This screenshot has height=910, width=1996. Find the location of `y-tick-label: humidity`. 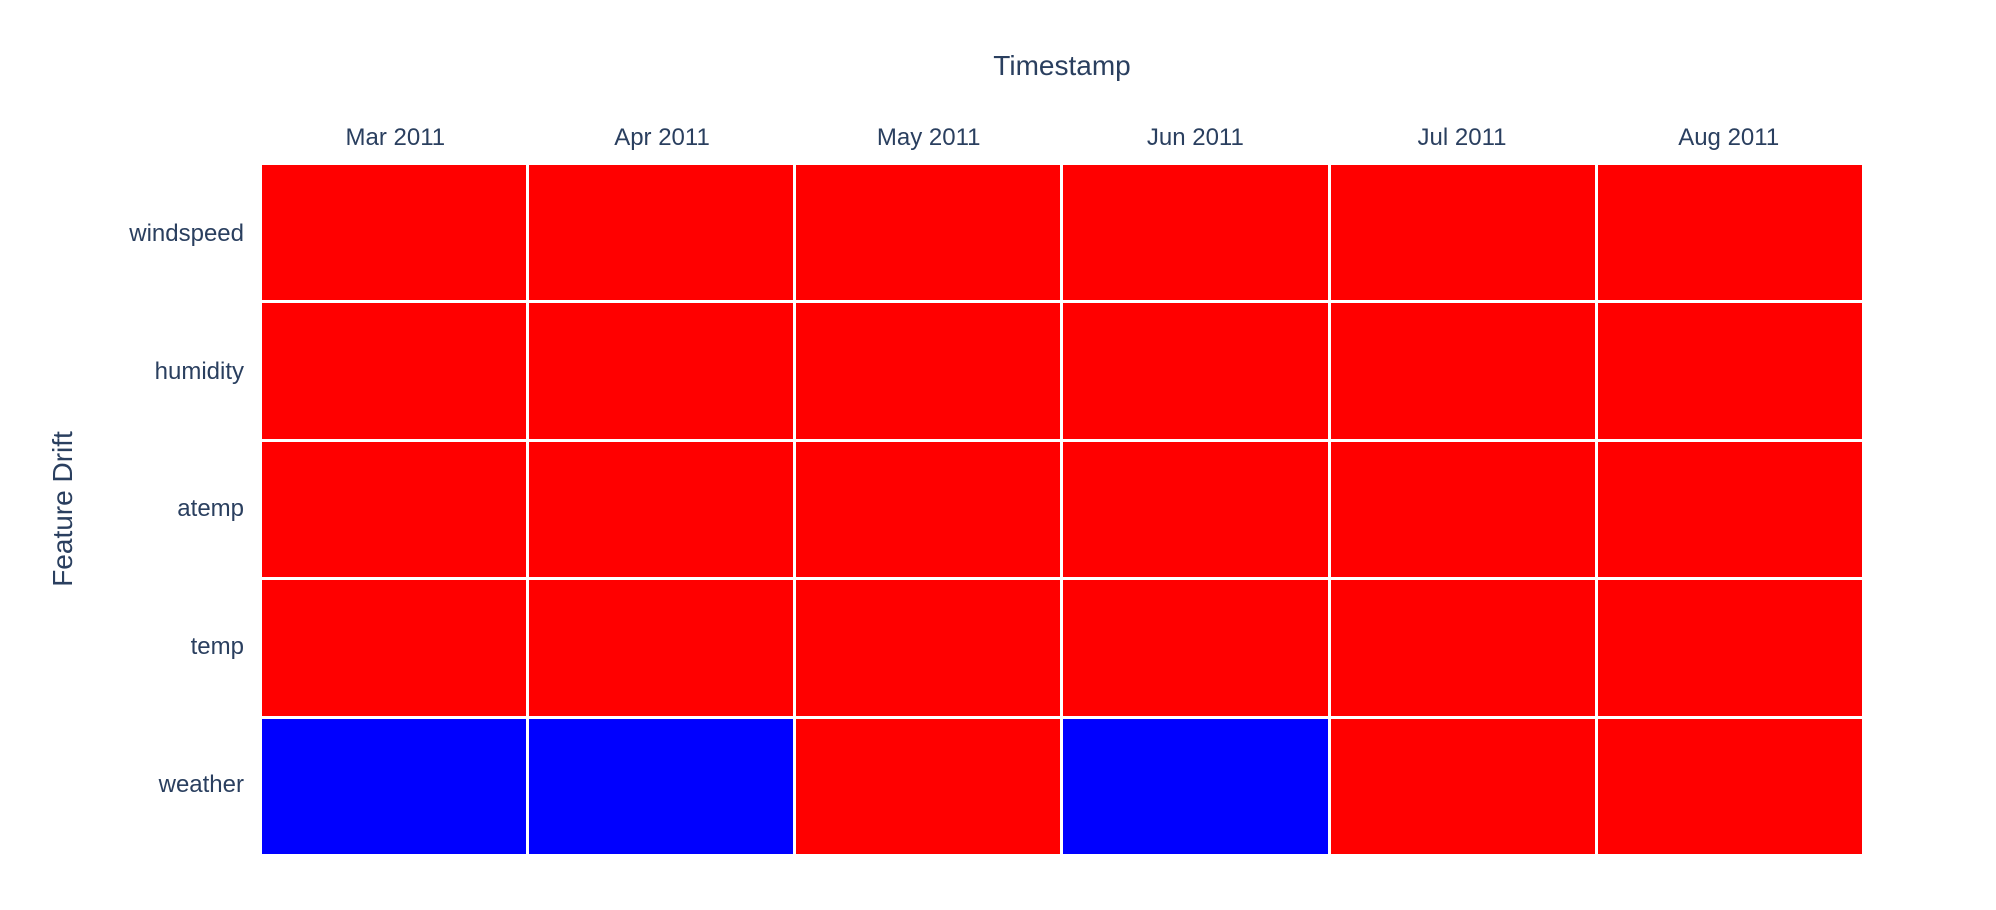

y-tick-label: humidity is located at coordinates (199, 371).